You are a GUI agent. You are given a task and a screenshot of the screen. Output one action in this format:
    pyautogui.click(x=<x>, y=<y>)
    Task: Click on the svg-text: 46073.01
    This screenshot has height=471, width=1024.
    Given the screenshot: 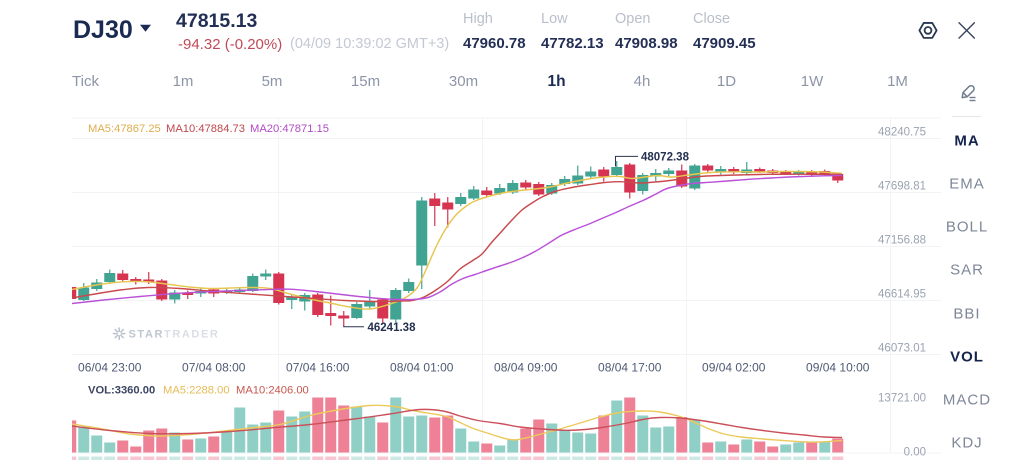 What is the action you would take?
    pyautogui.click(x=902, y=349)
    